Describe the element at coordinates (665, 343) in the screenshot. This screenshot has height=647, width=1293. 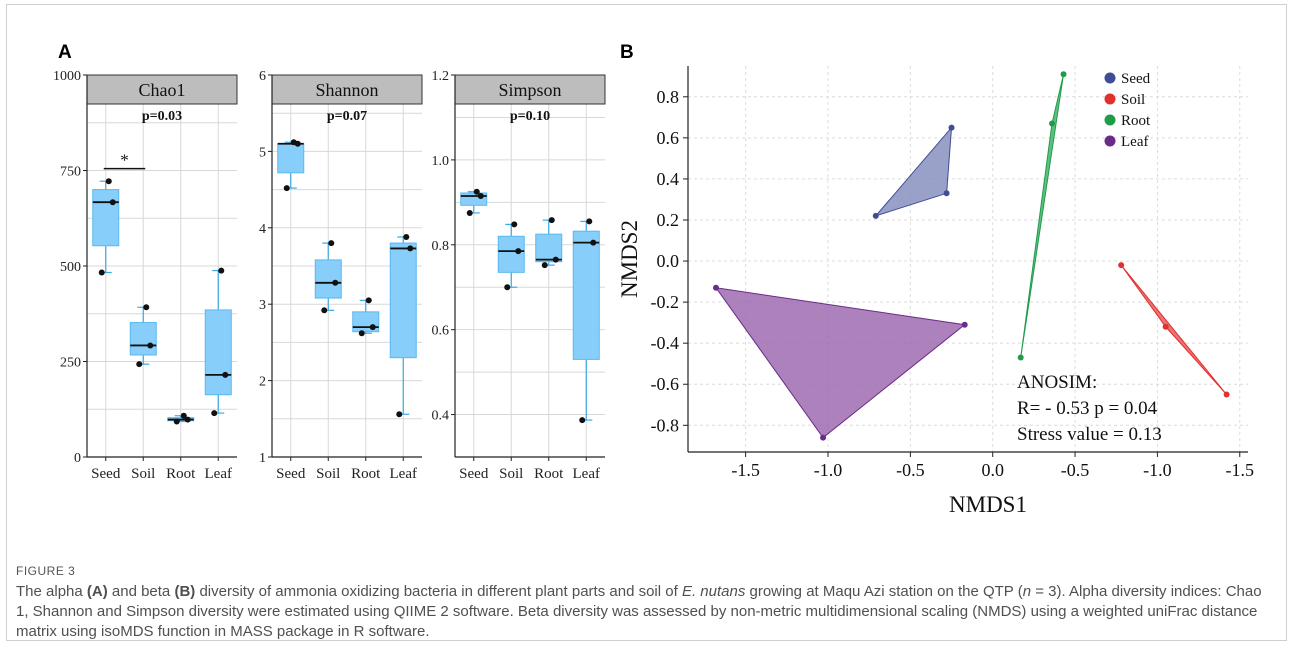
I see `y-tick-label: -0.4` at that location.